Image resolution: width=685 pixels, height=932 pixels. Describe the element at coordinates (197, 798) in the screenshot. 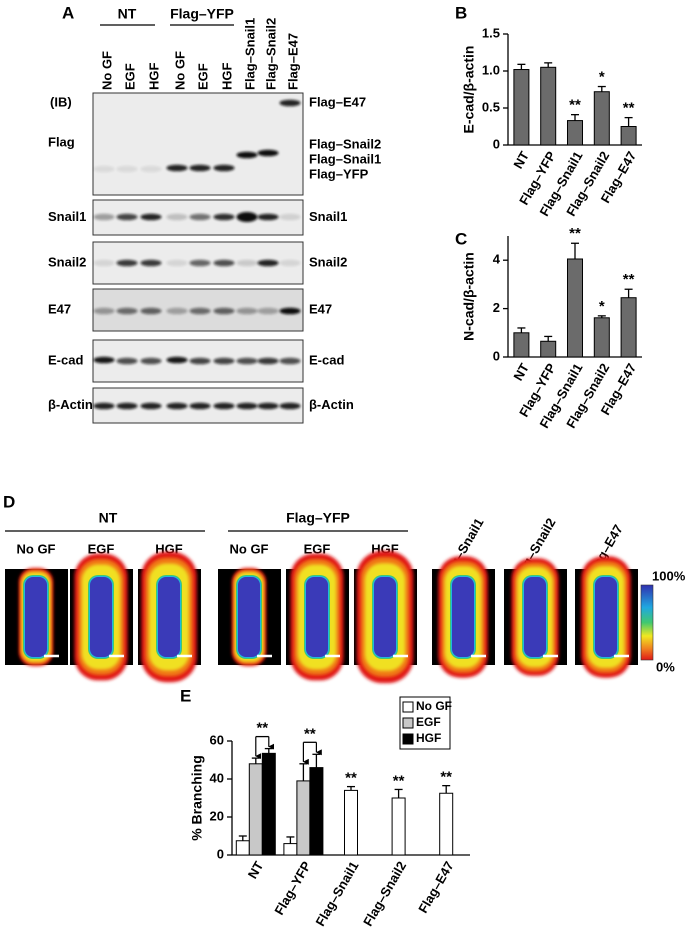

I see `y-axis-label: % Branching` at that location.